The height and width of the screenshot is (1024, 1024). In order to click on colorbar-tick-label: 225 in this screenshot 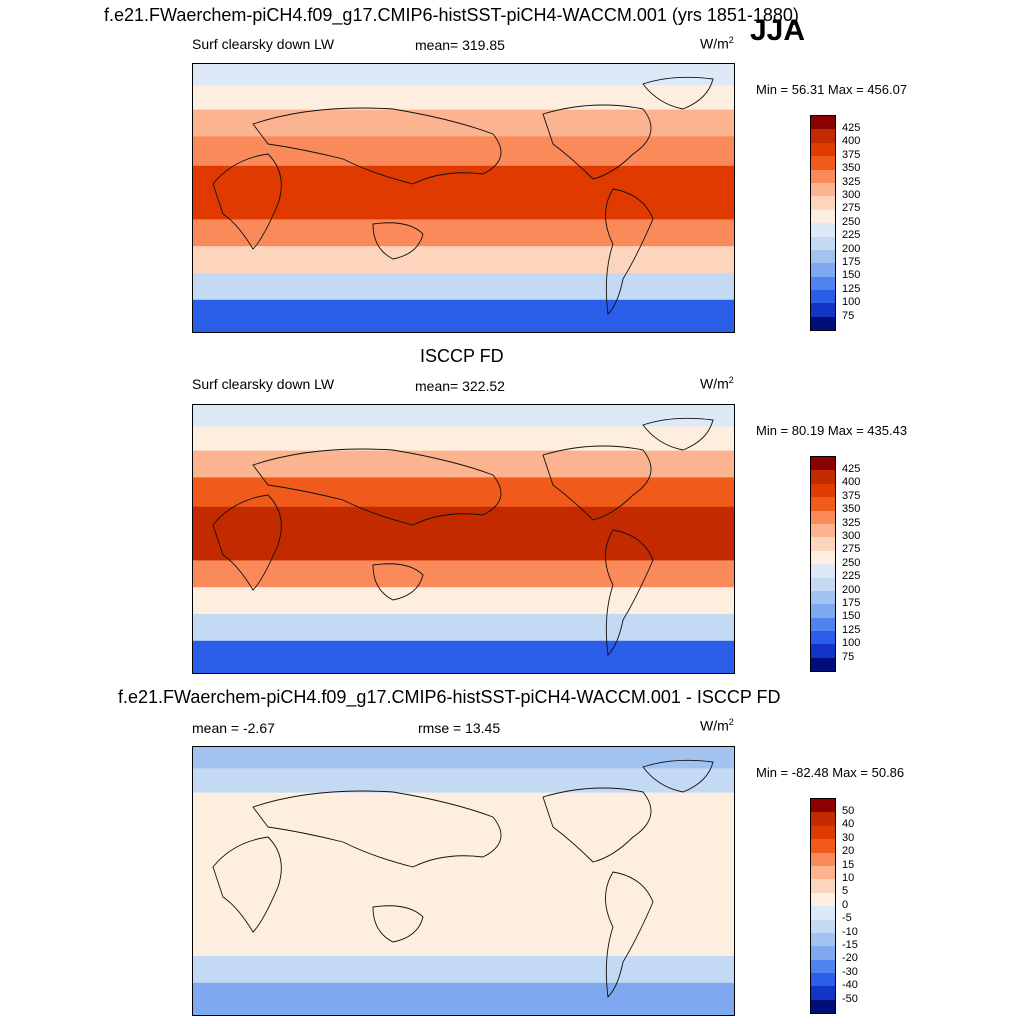, I will do `click(851, 235)`.